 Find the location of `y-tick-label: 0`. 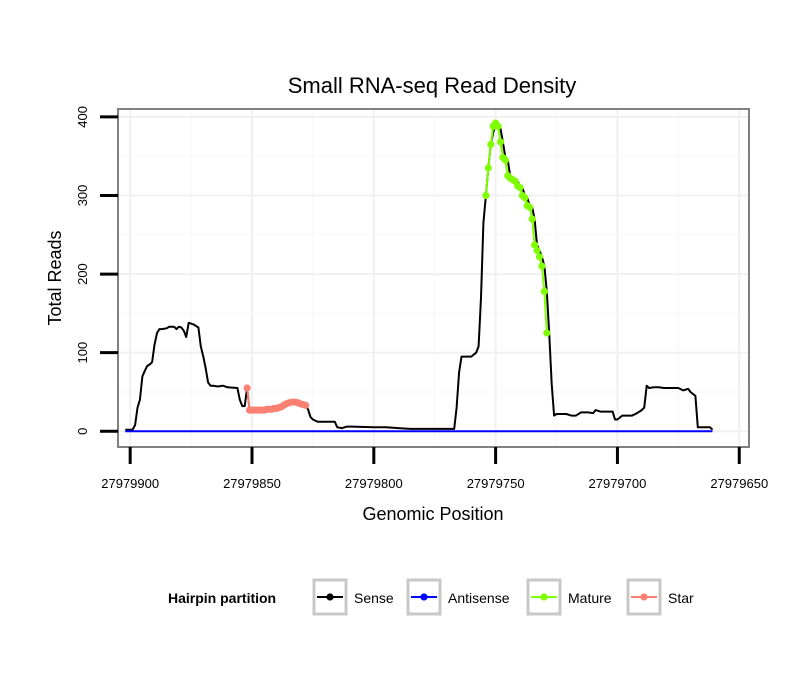

y-tick-label: 0 is located at coordinates (82, 431).